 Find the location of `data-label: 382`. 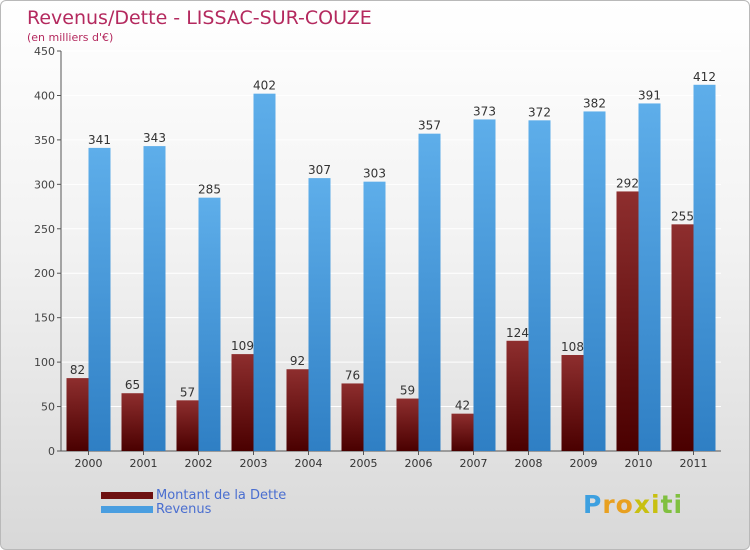

data-label: 382 is located at coordinates (594, 103).